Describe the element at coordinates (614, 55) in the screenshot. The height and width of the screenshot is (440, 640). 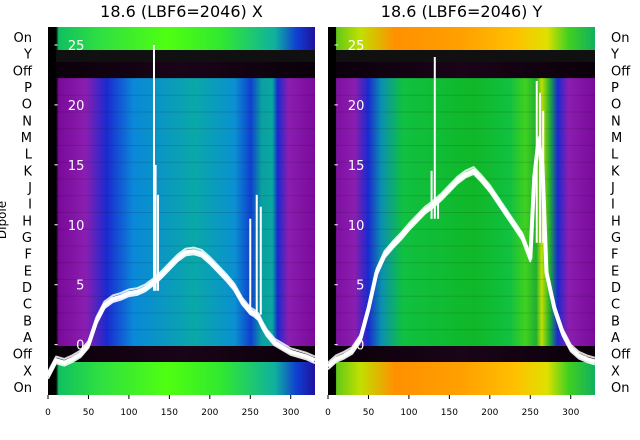
I see `dipole-label: Y` at that location.